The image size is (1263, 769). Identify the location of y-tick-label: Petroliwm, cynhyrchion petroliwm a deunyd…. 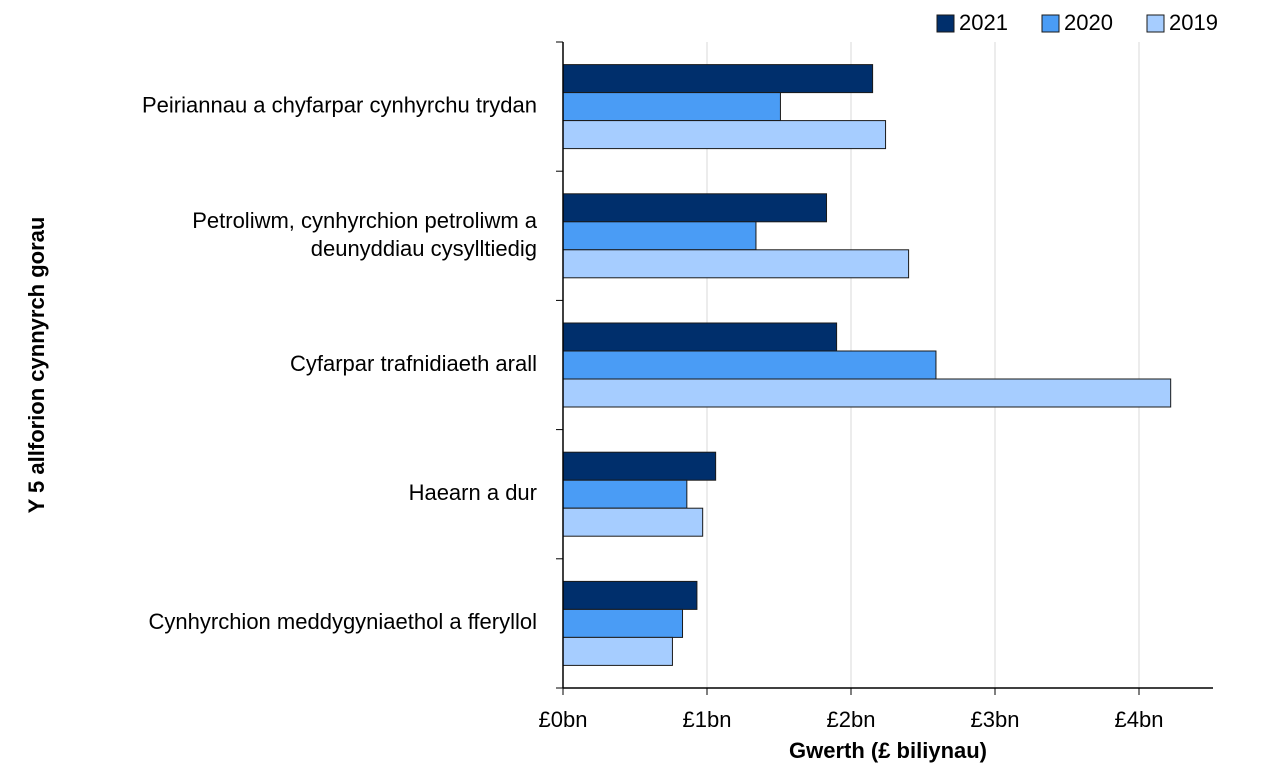
(365, 234).